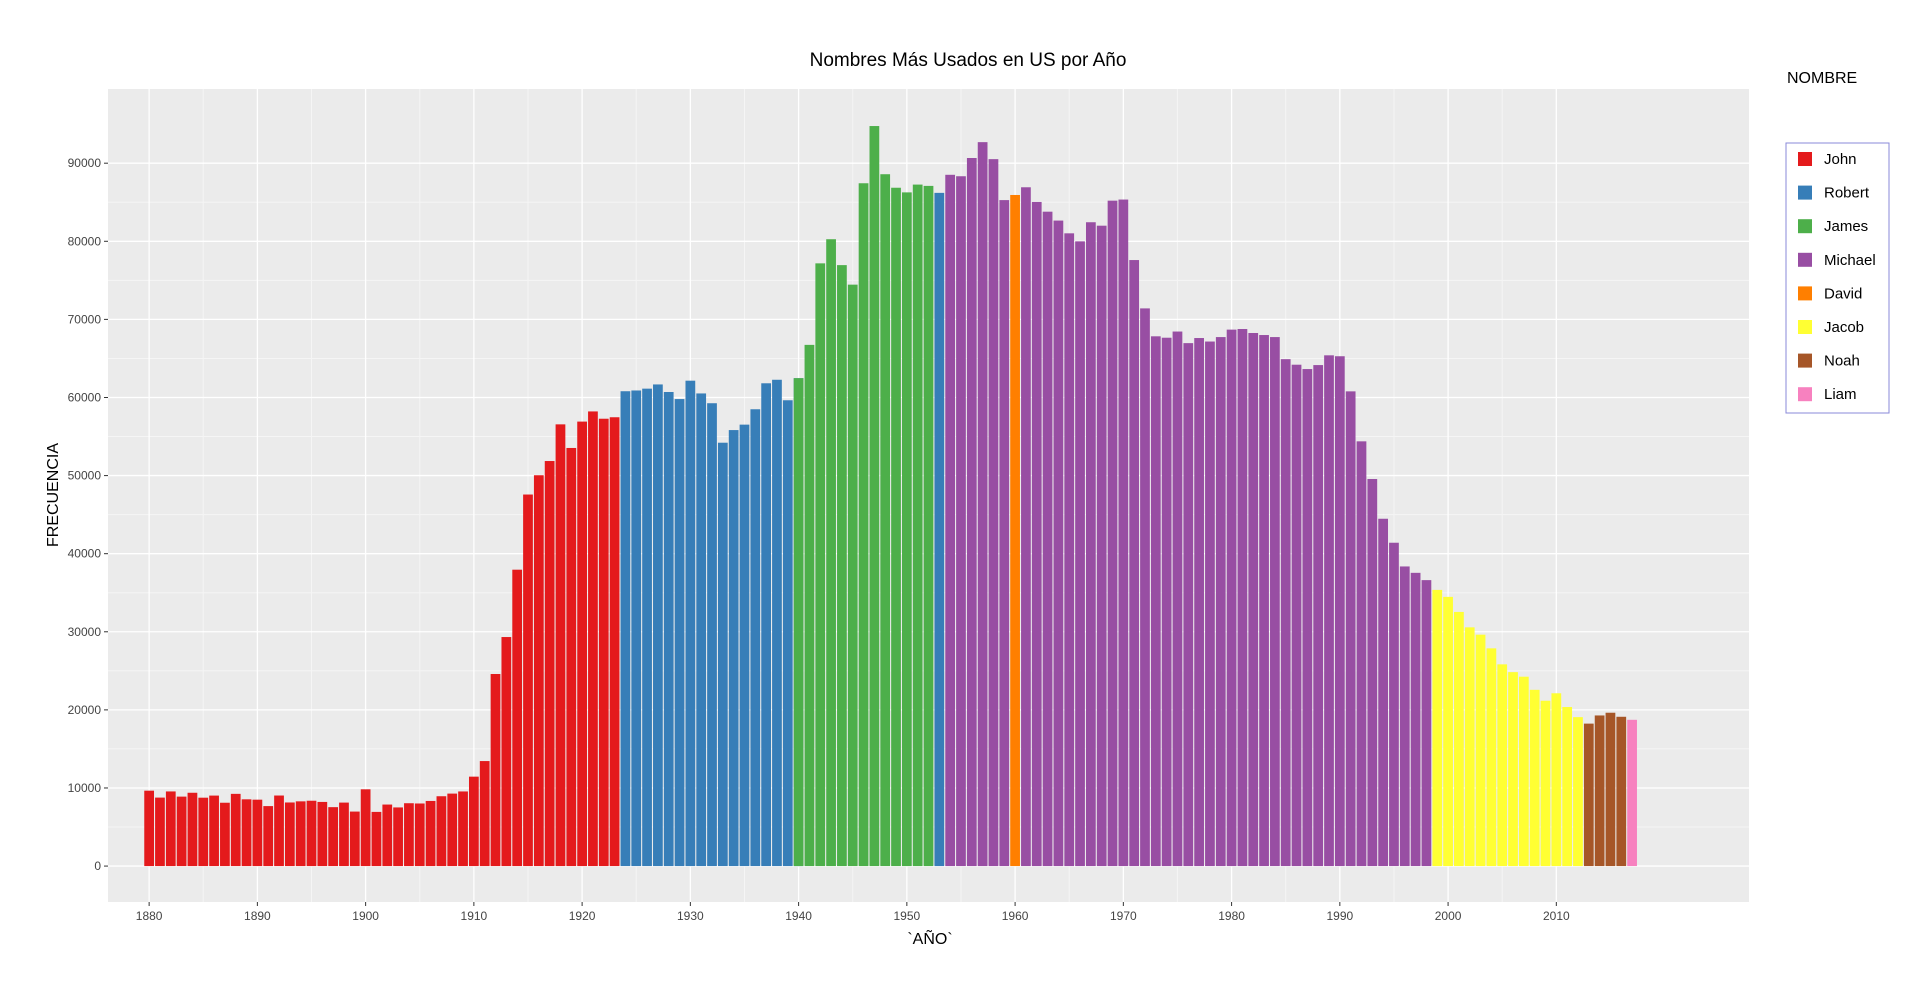 Image resolution: width=1911 pixels, height=983 pixels. Describe the element at coordinates (1253, 600) in the screenshot. I see `bar-michael-1982` at that location.